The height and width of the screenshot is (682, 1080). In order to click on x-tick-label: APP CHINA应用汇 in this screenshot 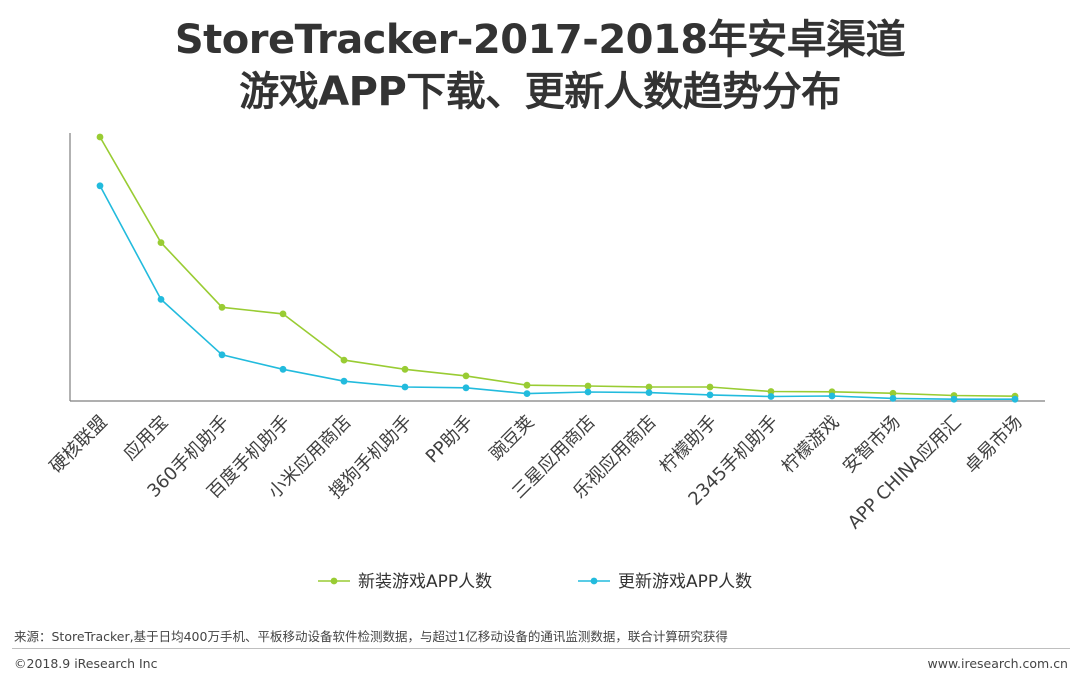, I will do `click(905, 473)`.